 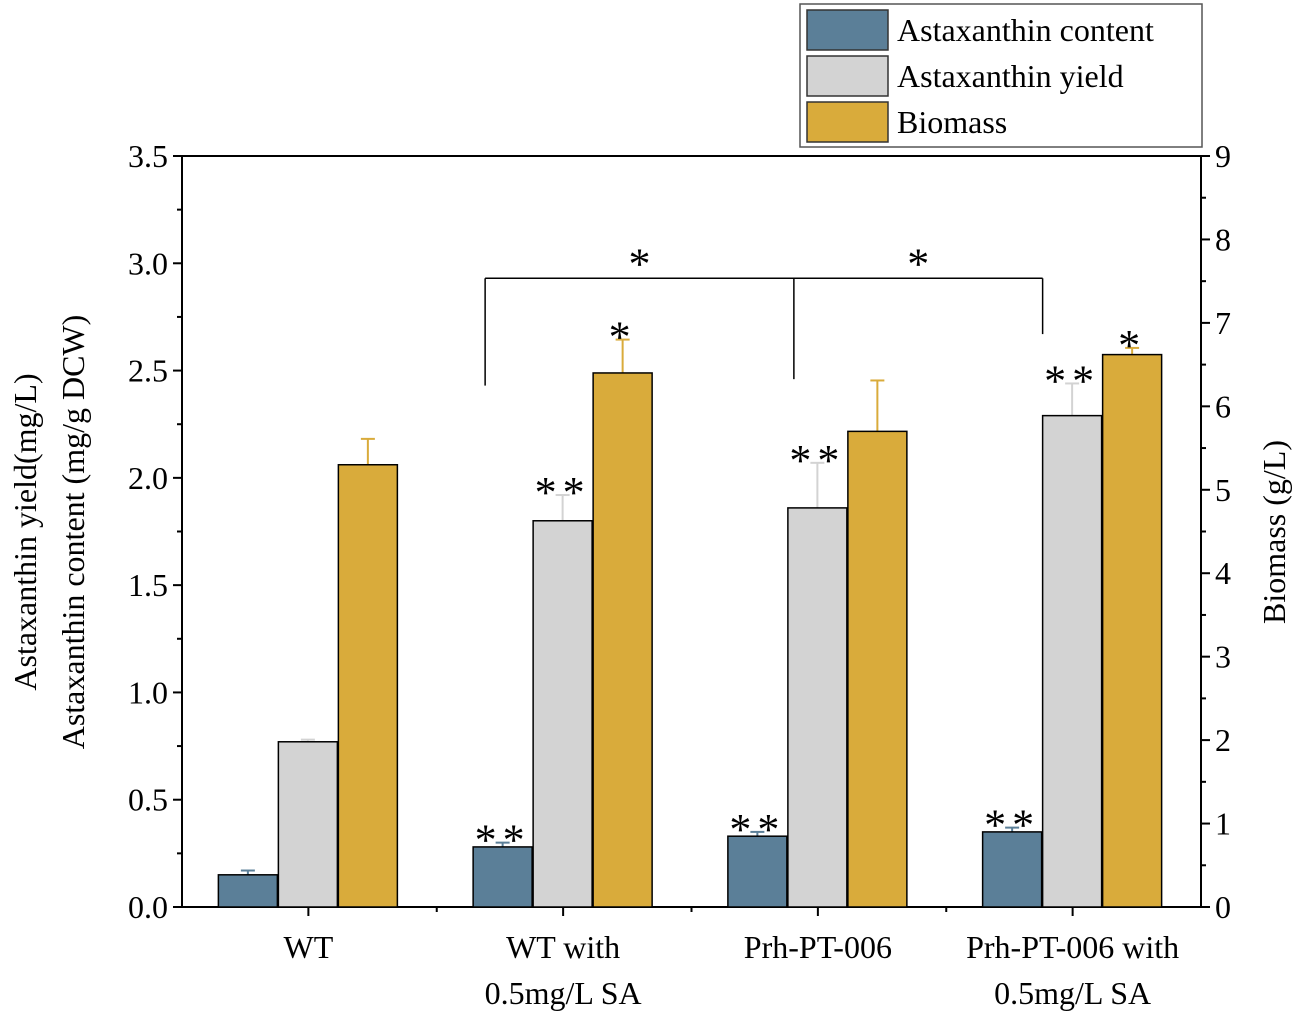 I want to click on x-tick-label-line: Prh-PT-006, so click(x=818, y=947).